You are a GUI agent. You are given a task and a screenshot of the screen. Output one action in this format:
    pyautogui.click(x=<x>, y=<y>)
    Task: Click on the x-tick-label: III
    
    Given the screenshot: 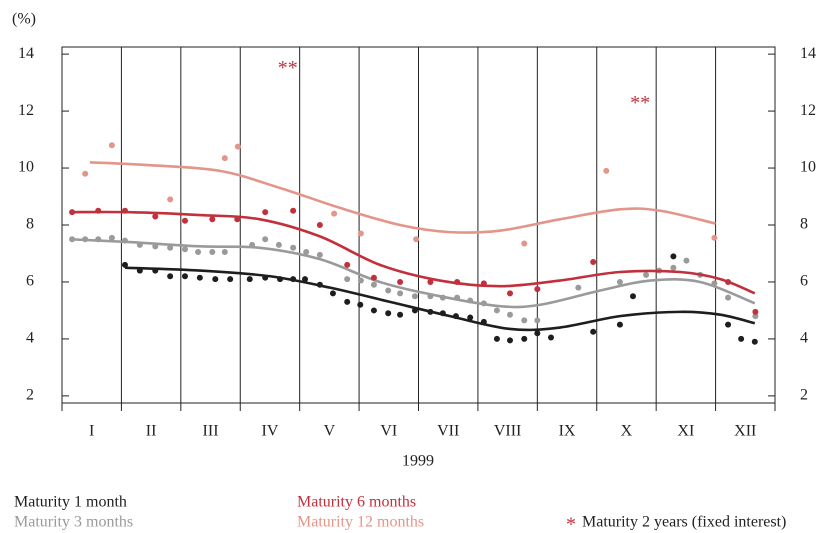 What is the action you would take?
    pyautogui.click(x=211, y=431)
    